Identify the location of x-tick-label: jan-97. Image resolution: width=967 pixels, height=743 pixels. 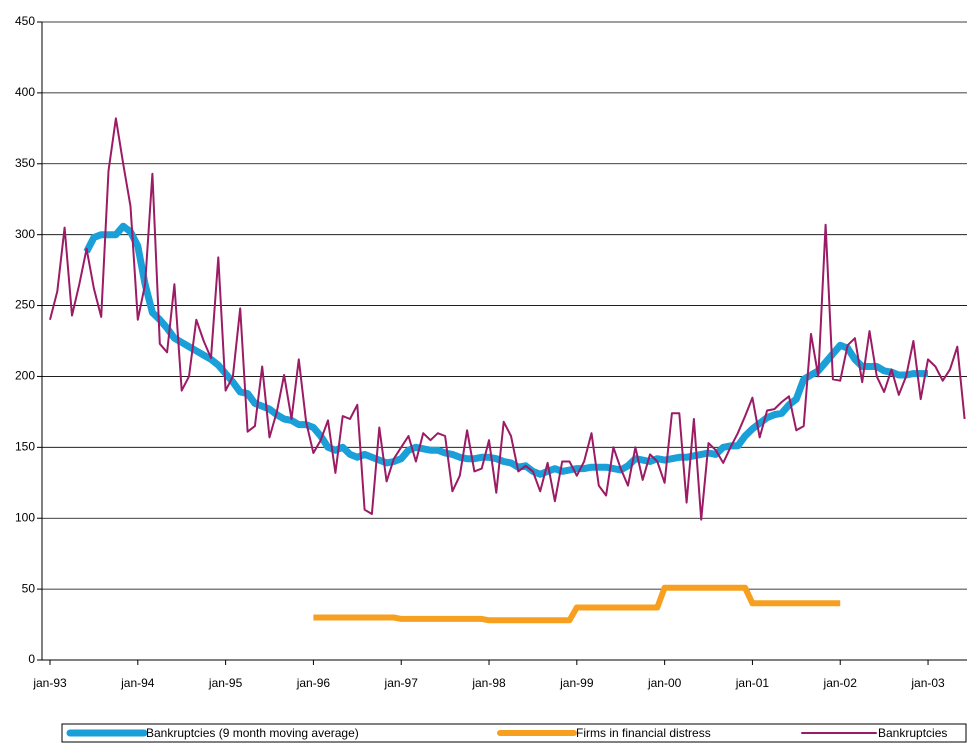
(401, 683).